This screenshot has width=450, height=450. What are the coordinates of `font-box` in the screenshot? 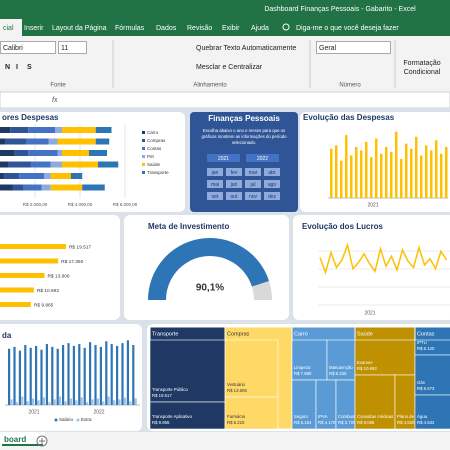 It's located at (28, 47).